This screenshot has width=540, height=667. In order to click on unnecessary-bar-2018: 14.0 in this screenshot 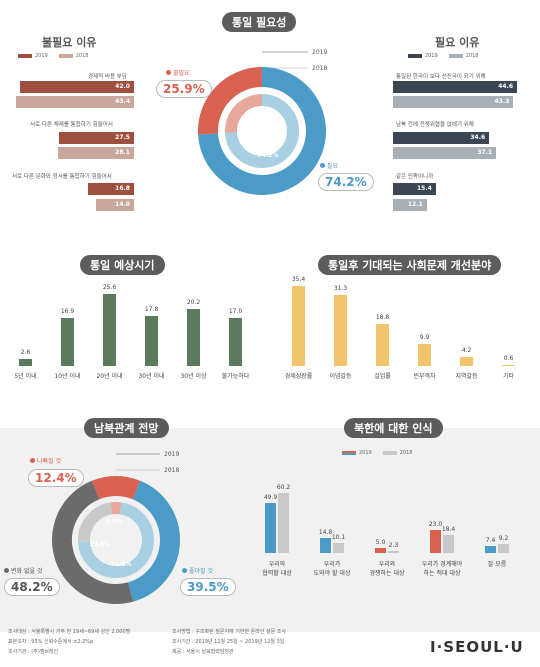, I will do `click(114, 205)`.